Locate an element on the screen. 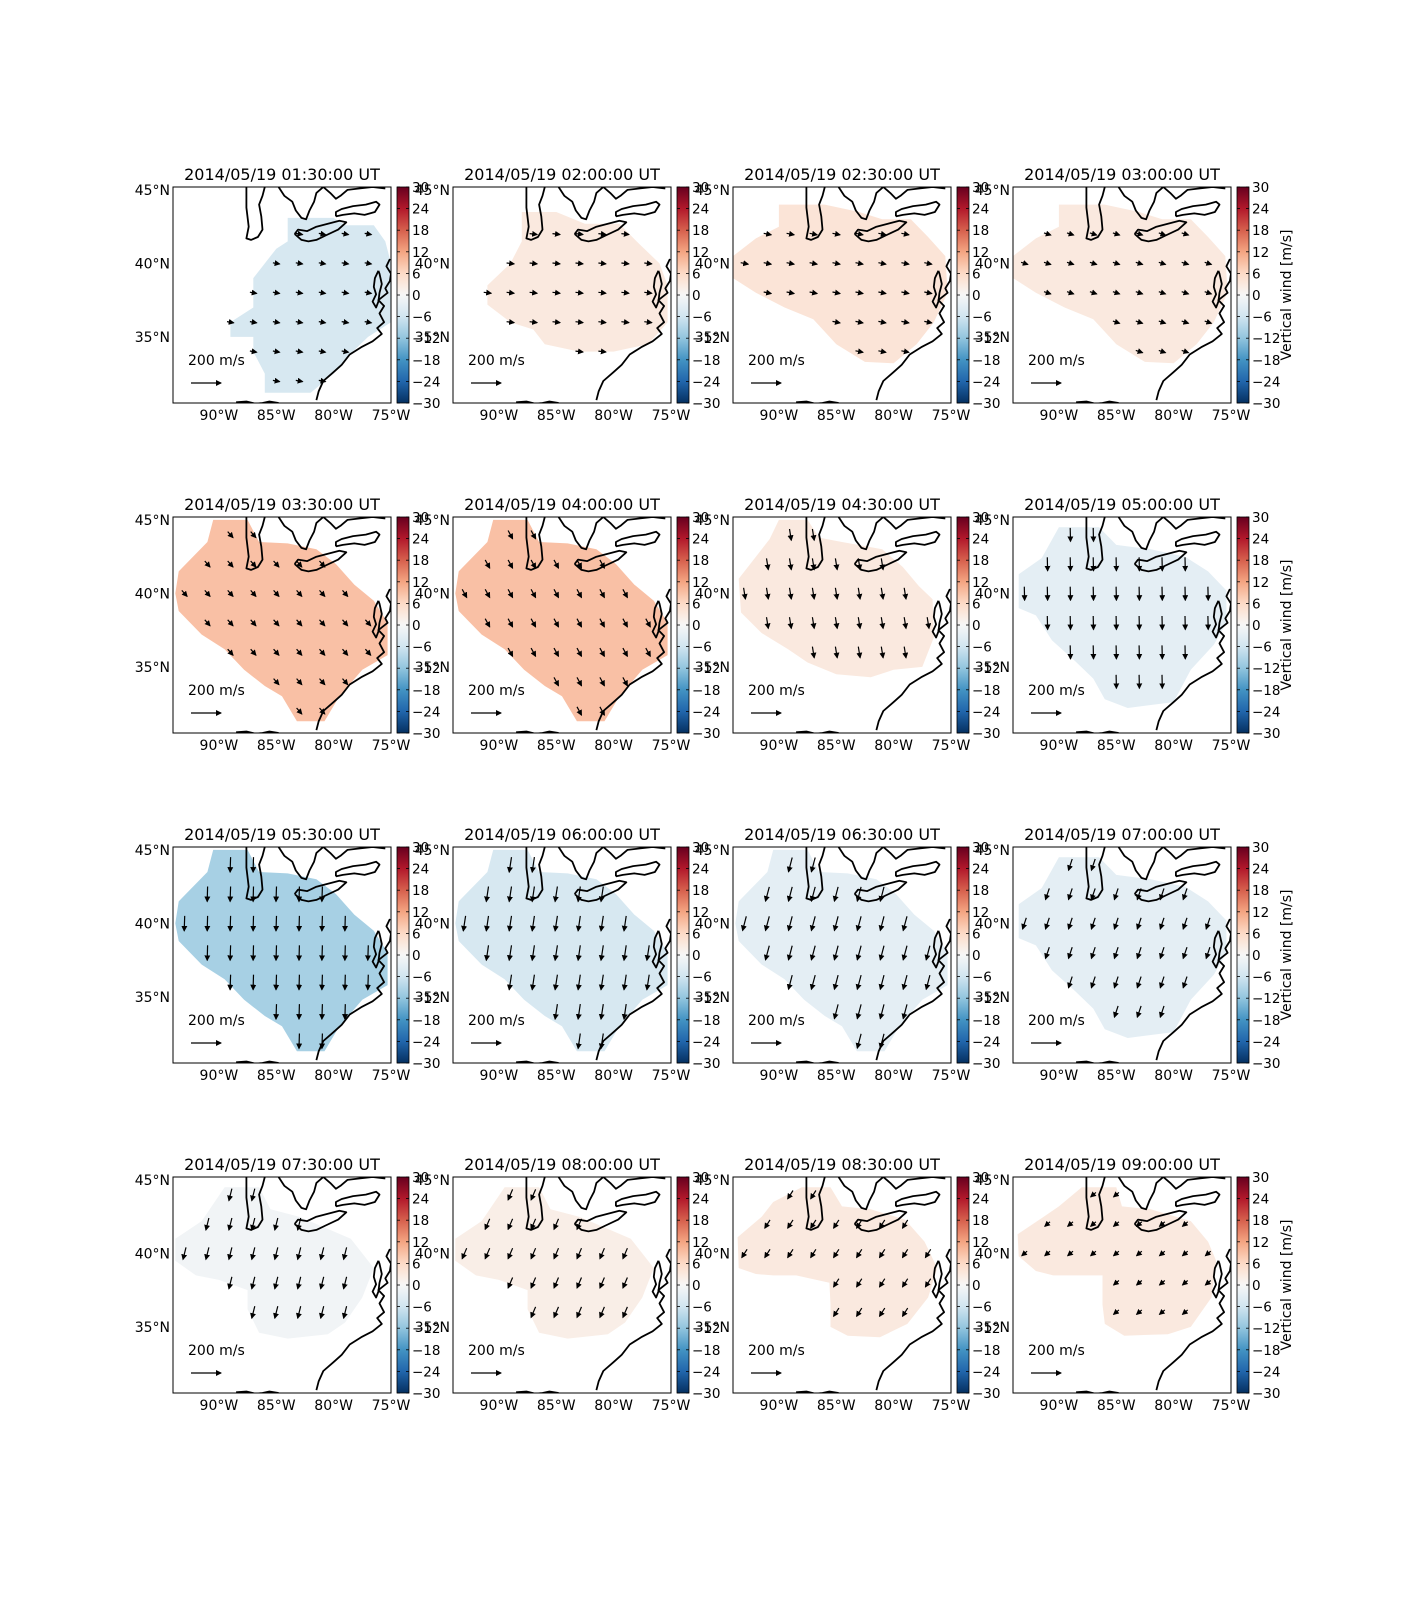 The image size is (1410, 1610). lon-tick-label: 75°W is located at coordinates (1231, 416).